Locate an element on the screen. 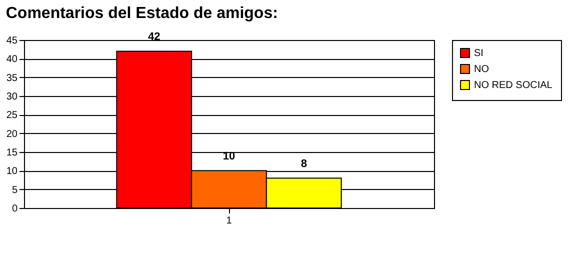 Image resolution: width=580 pixels, height=269 pixels. data-label: 42 is located at coordinates (154, 37).